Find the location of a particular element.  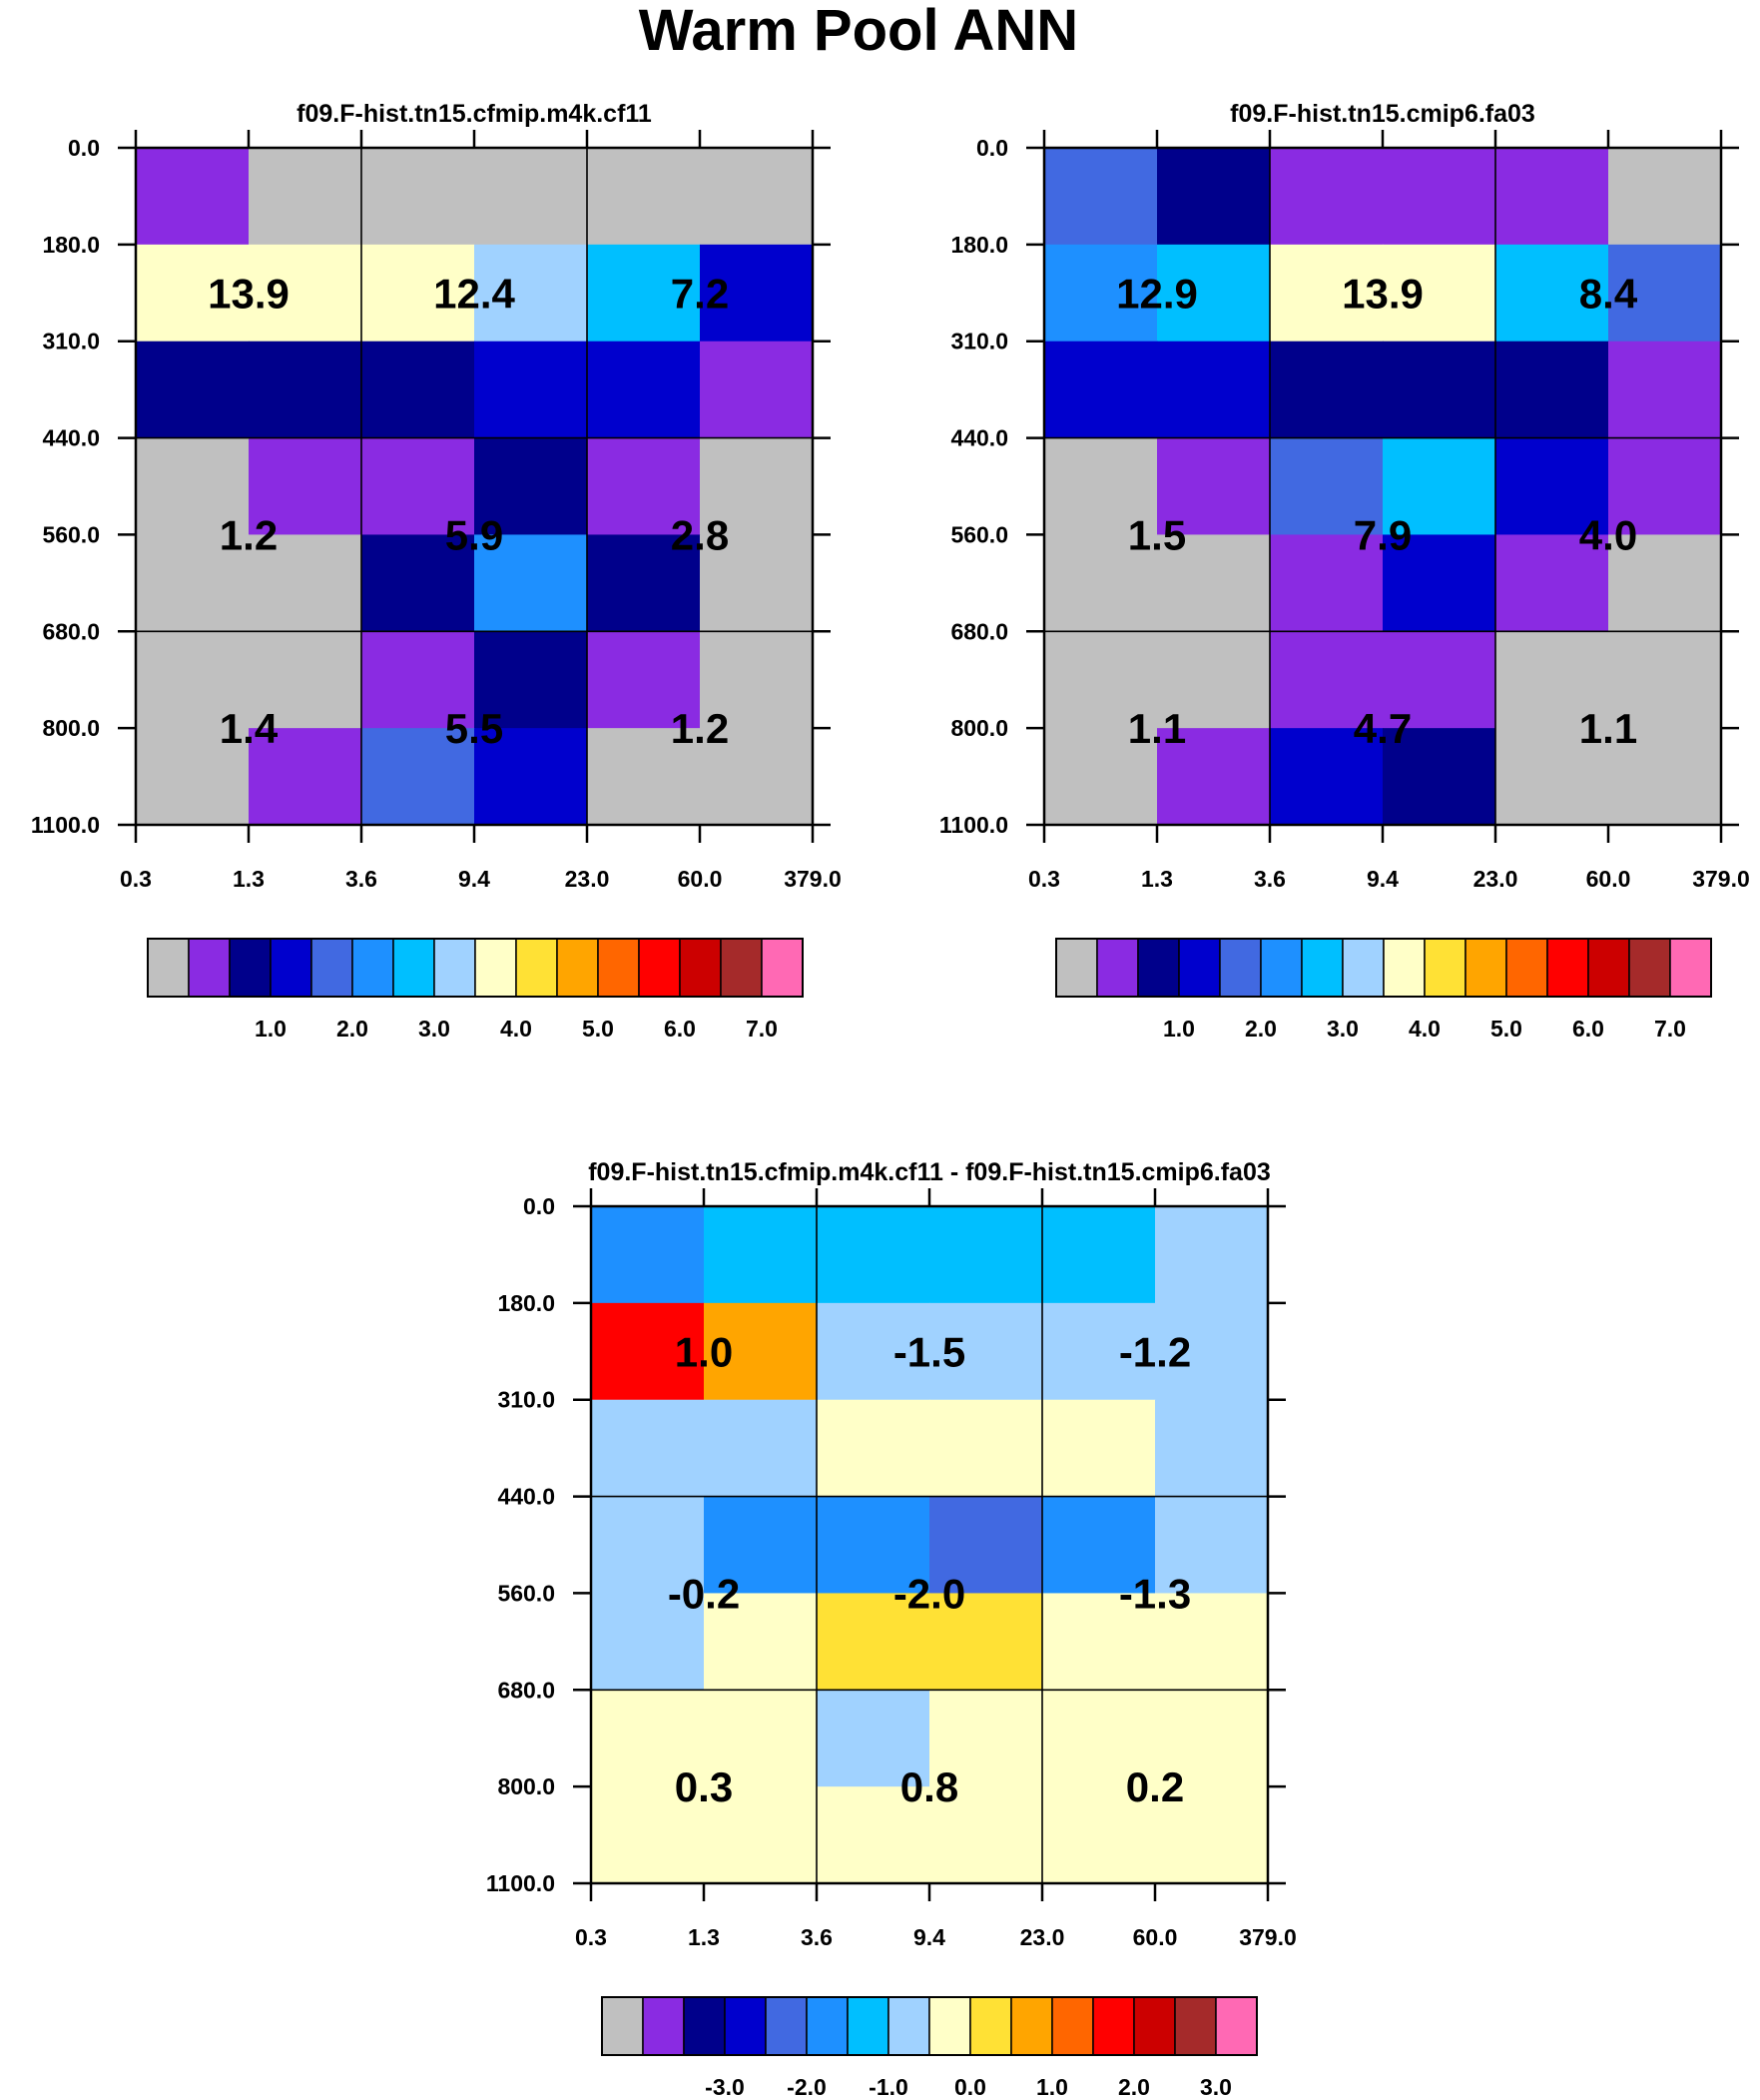

colorbar-label: 6.0 is located at coordinates (680, 1029).